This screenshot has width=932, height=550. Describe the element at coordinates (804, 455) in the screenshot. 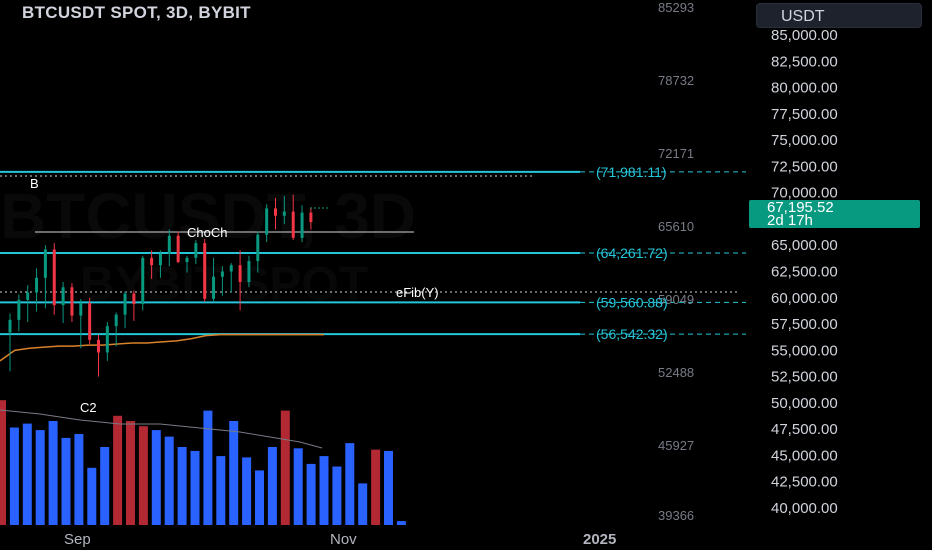

I see `price-tick: 45,000.00` at that location.